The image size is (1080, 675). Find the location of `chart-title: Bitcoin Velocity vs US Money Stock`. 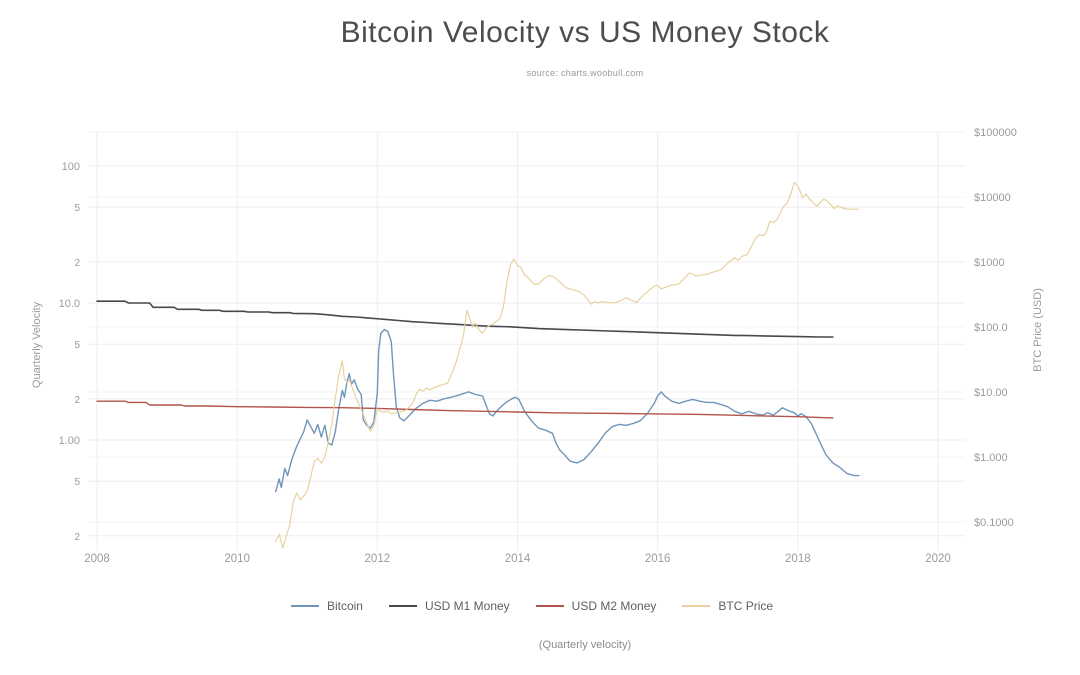

chart-title: Bitcoin Velocity vs US Money Stock is located at coordinates (585, 32).